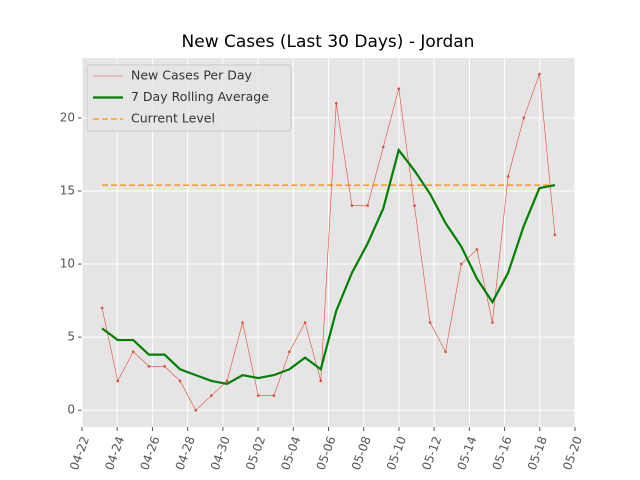 This screenshot has height=480, width=640. What do you see at coordinates (502, 453) in the screenshot?
I see `x-tick-label: 05-16` at bounding box center [502, 453].